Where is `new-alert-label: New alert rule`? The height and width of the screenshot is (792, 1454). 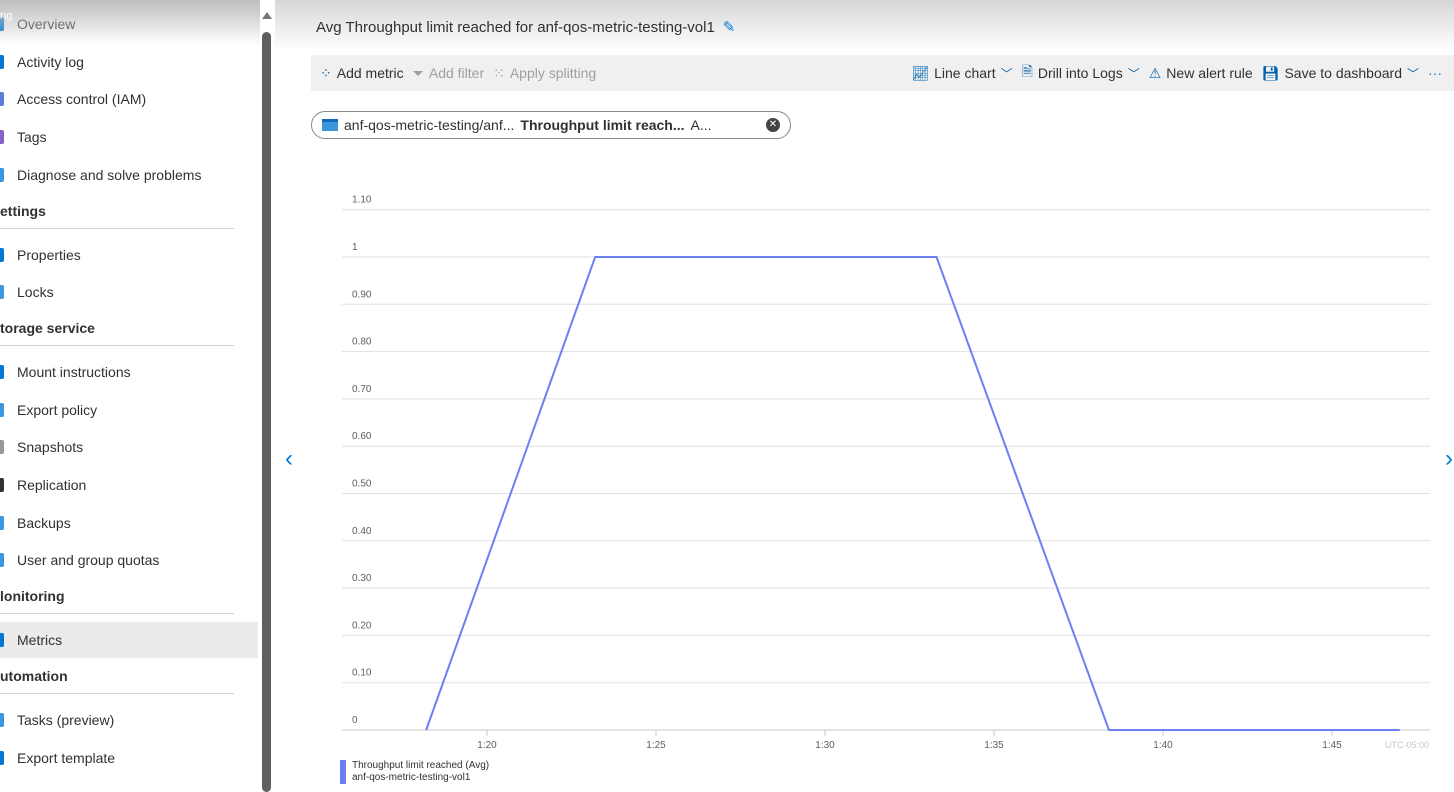
new-alert-label: New alert rule is located at coordinates (1209, 73).